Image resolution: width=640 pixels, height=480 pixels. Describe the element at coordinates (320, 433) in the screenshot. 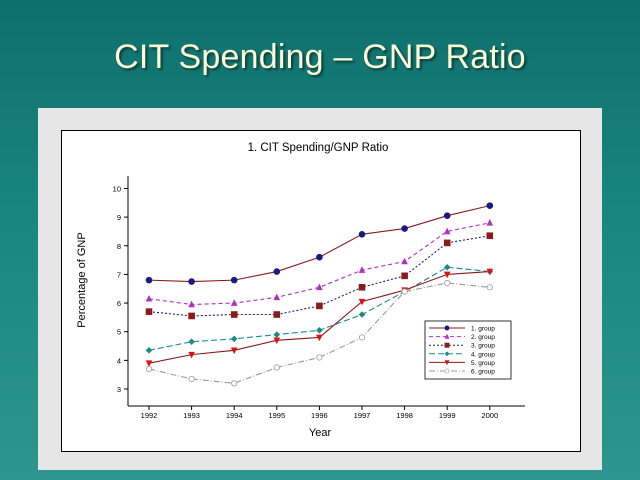

I see `x-axis-label: Year` at that location.